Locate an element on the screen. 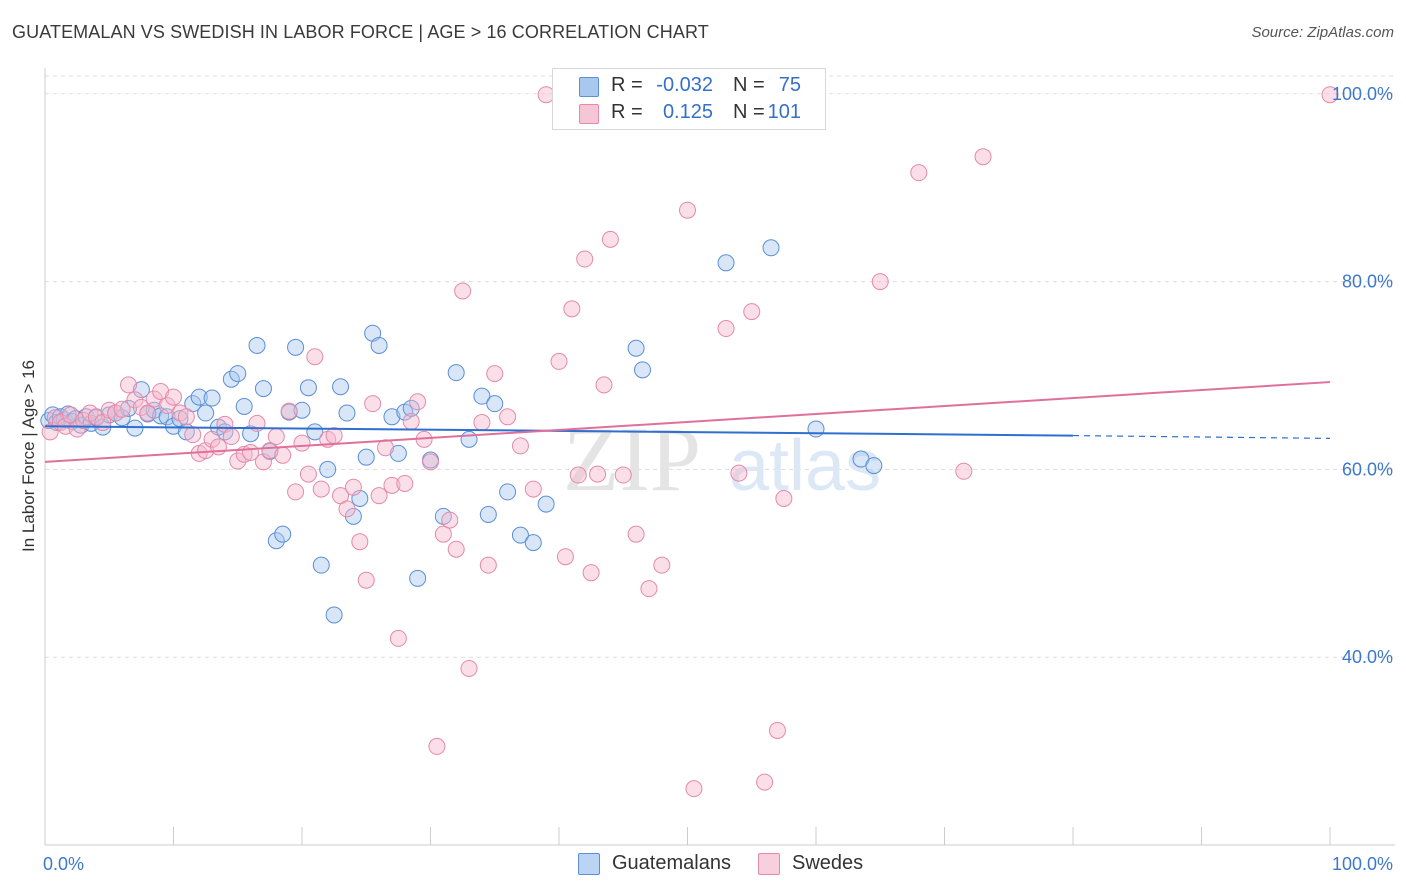 This screenshot has width=1406, height=892. legend-n-label: N = is located at coordinates (749, 85).